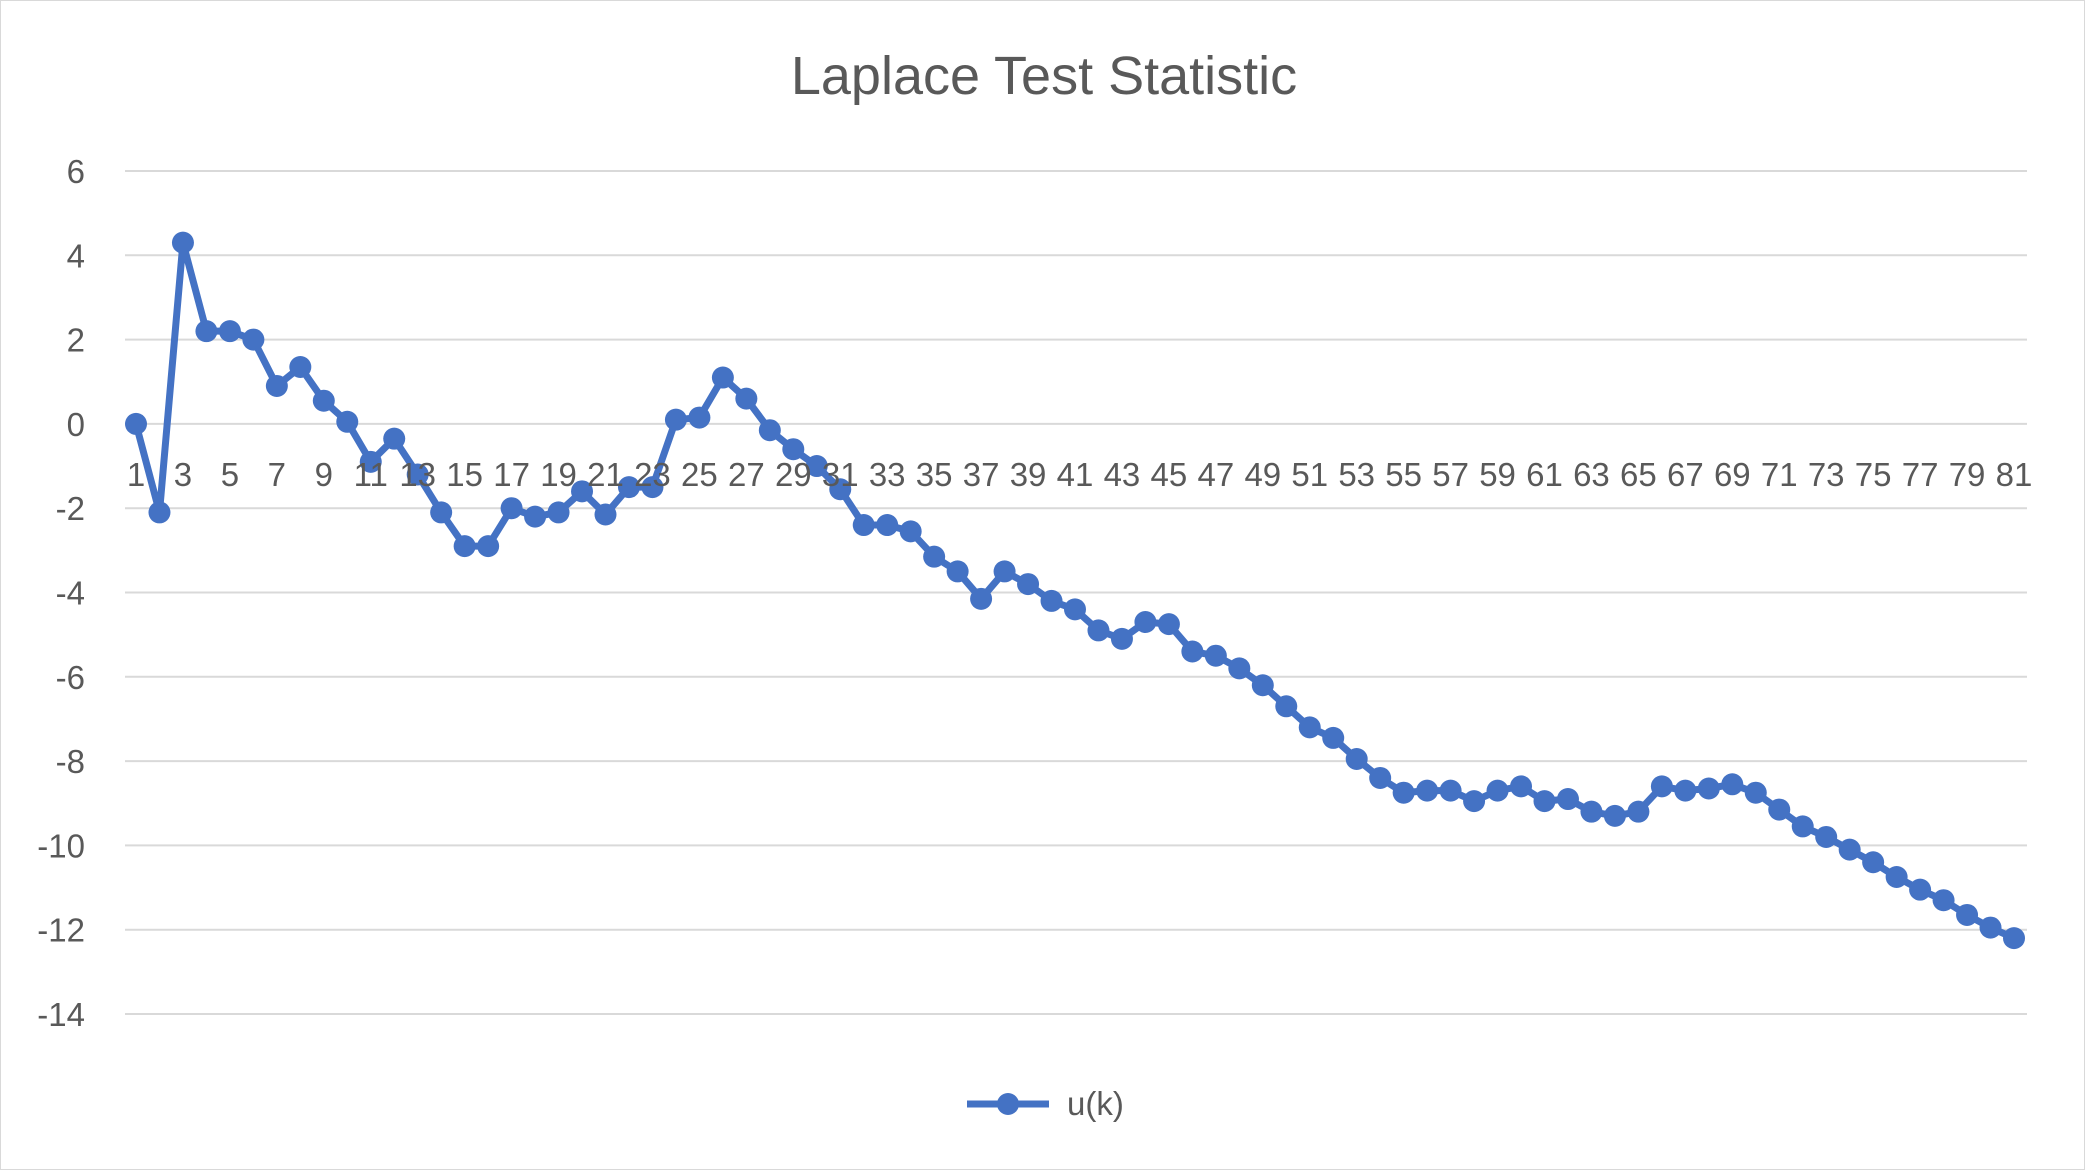  I want to click on x-tick-label: 35, so click(934, 474).